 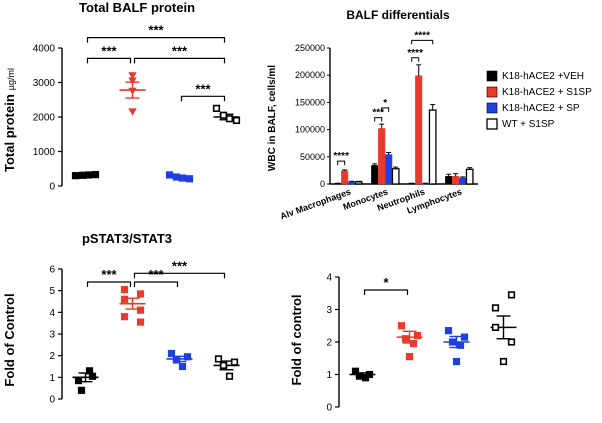 I want to click on chart-title: Total BALF protein, so click(x=137, y=7).